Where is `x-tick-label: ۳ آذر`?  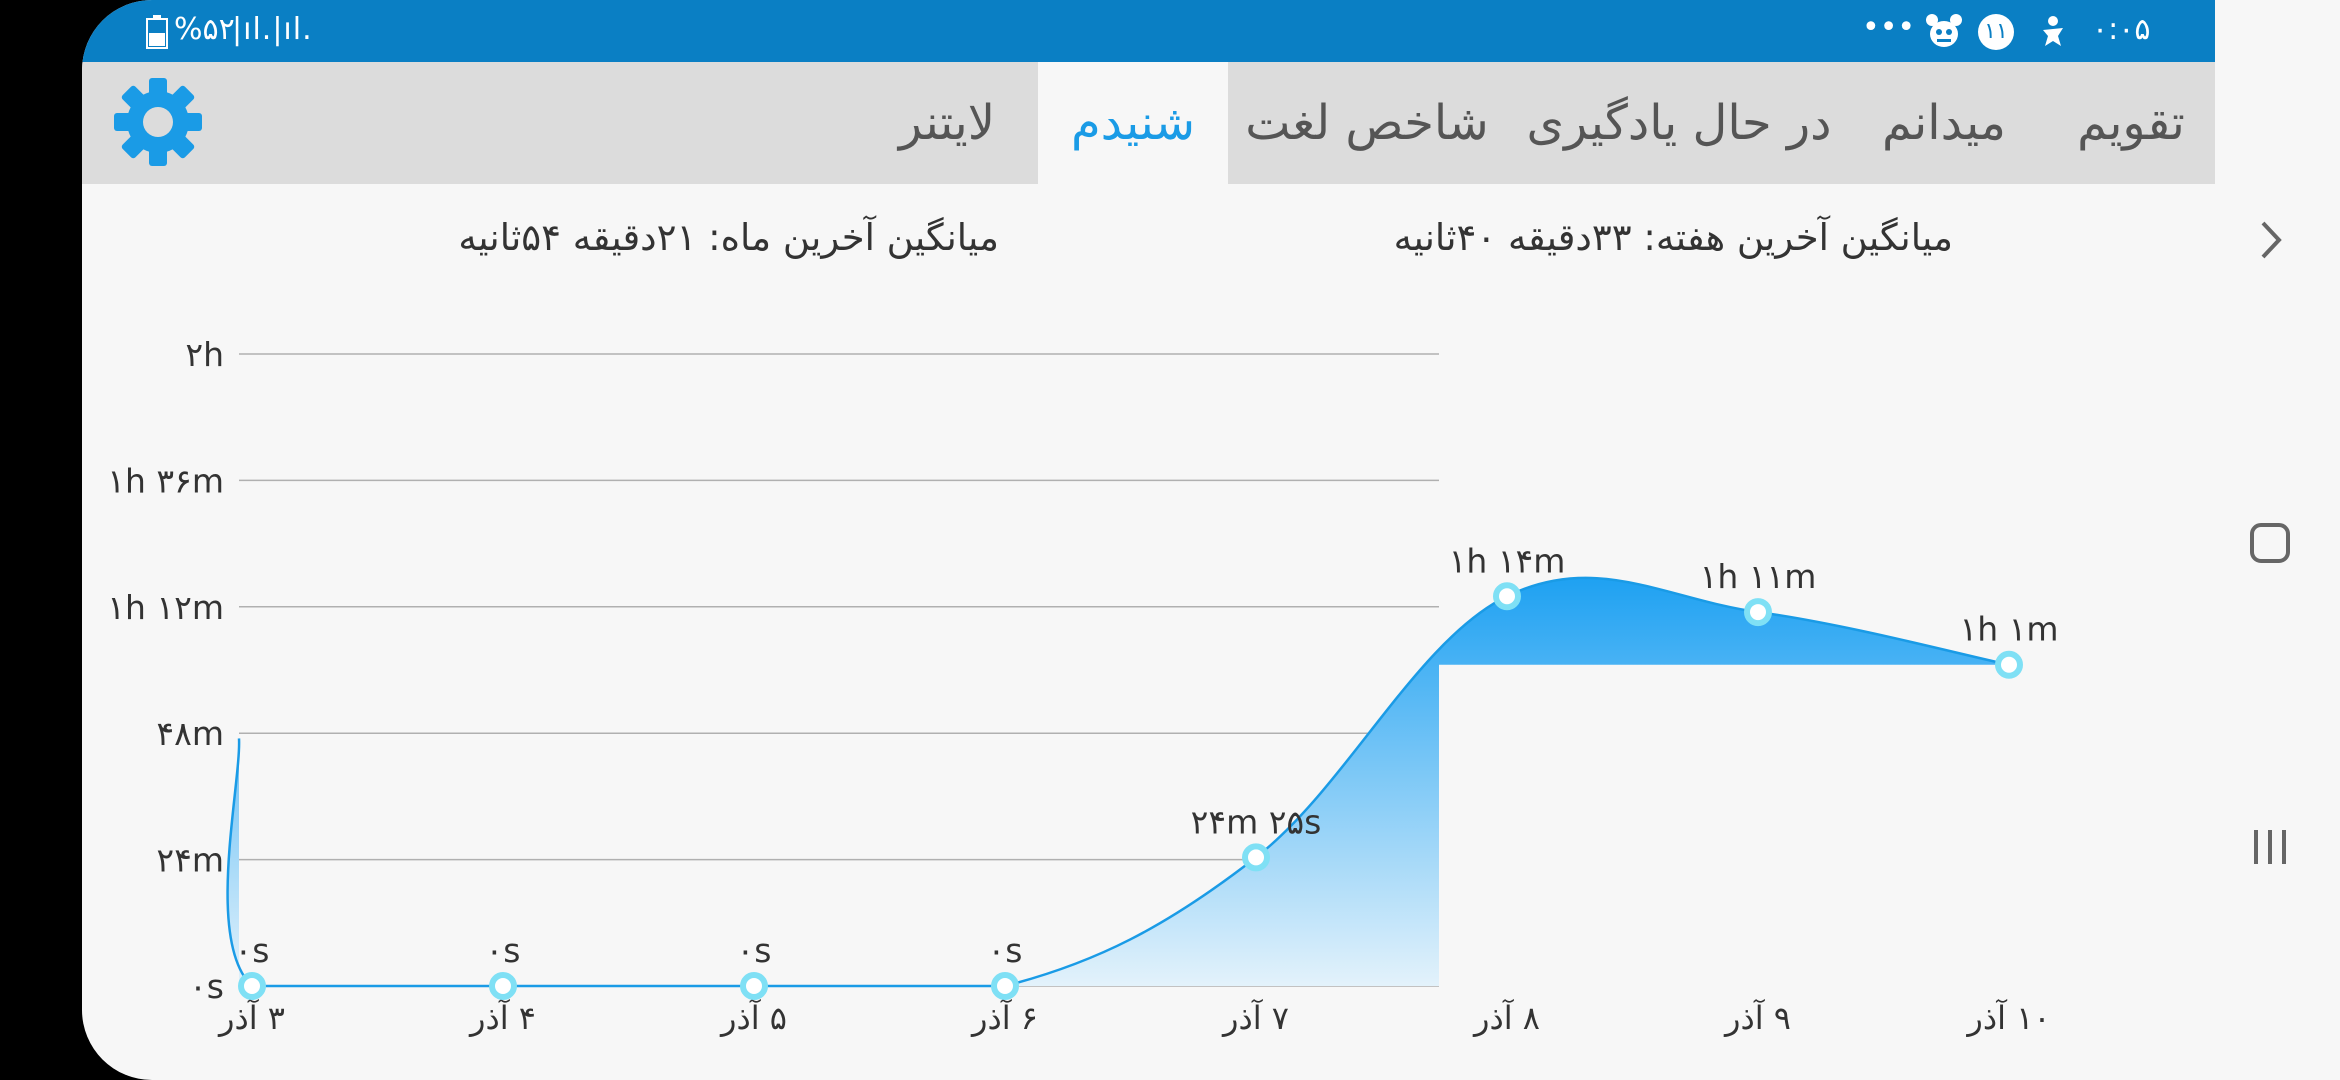 x-tick-label: ۳ آذر is located at coordinates (251, 1017).